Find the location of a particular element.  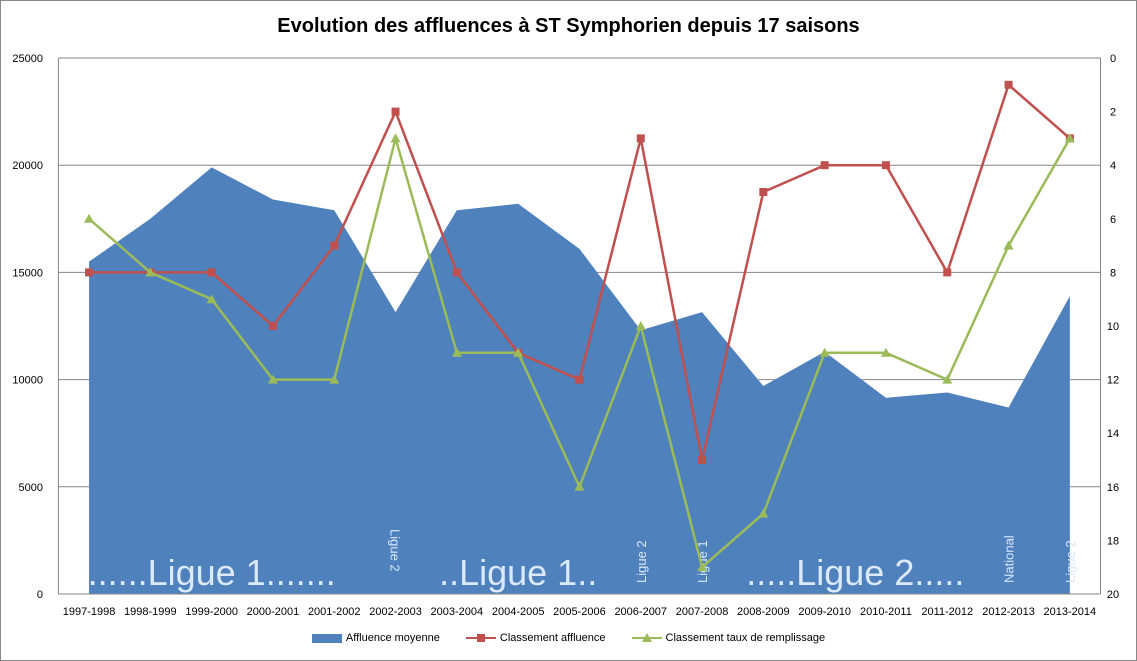

y-right-tick-label: 6 is located at coordinates (1113, 220).